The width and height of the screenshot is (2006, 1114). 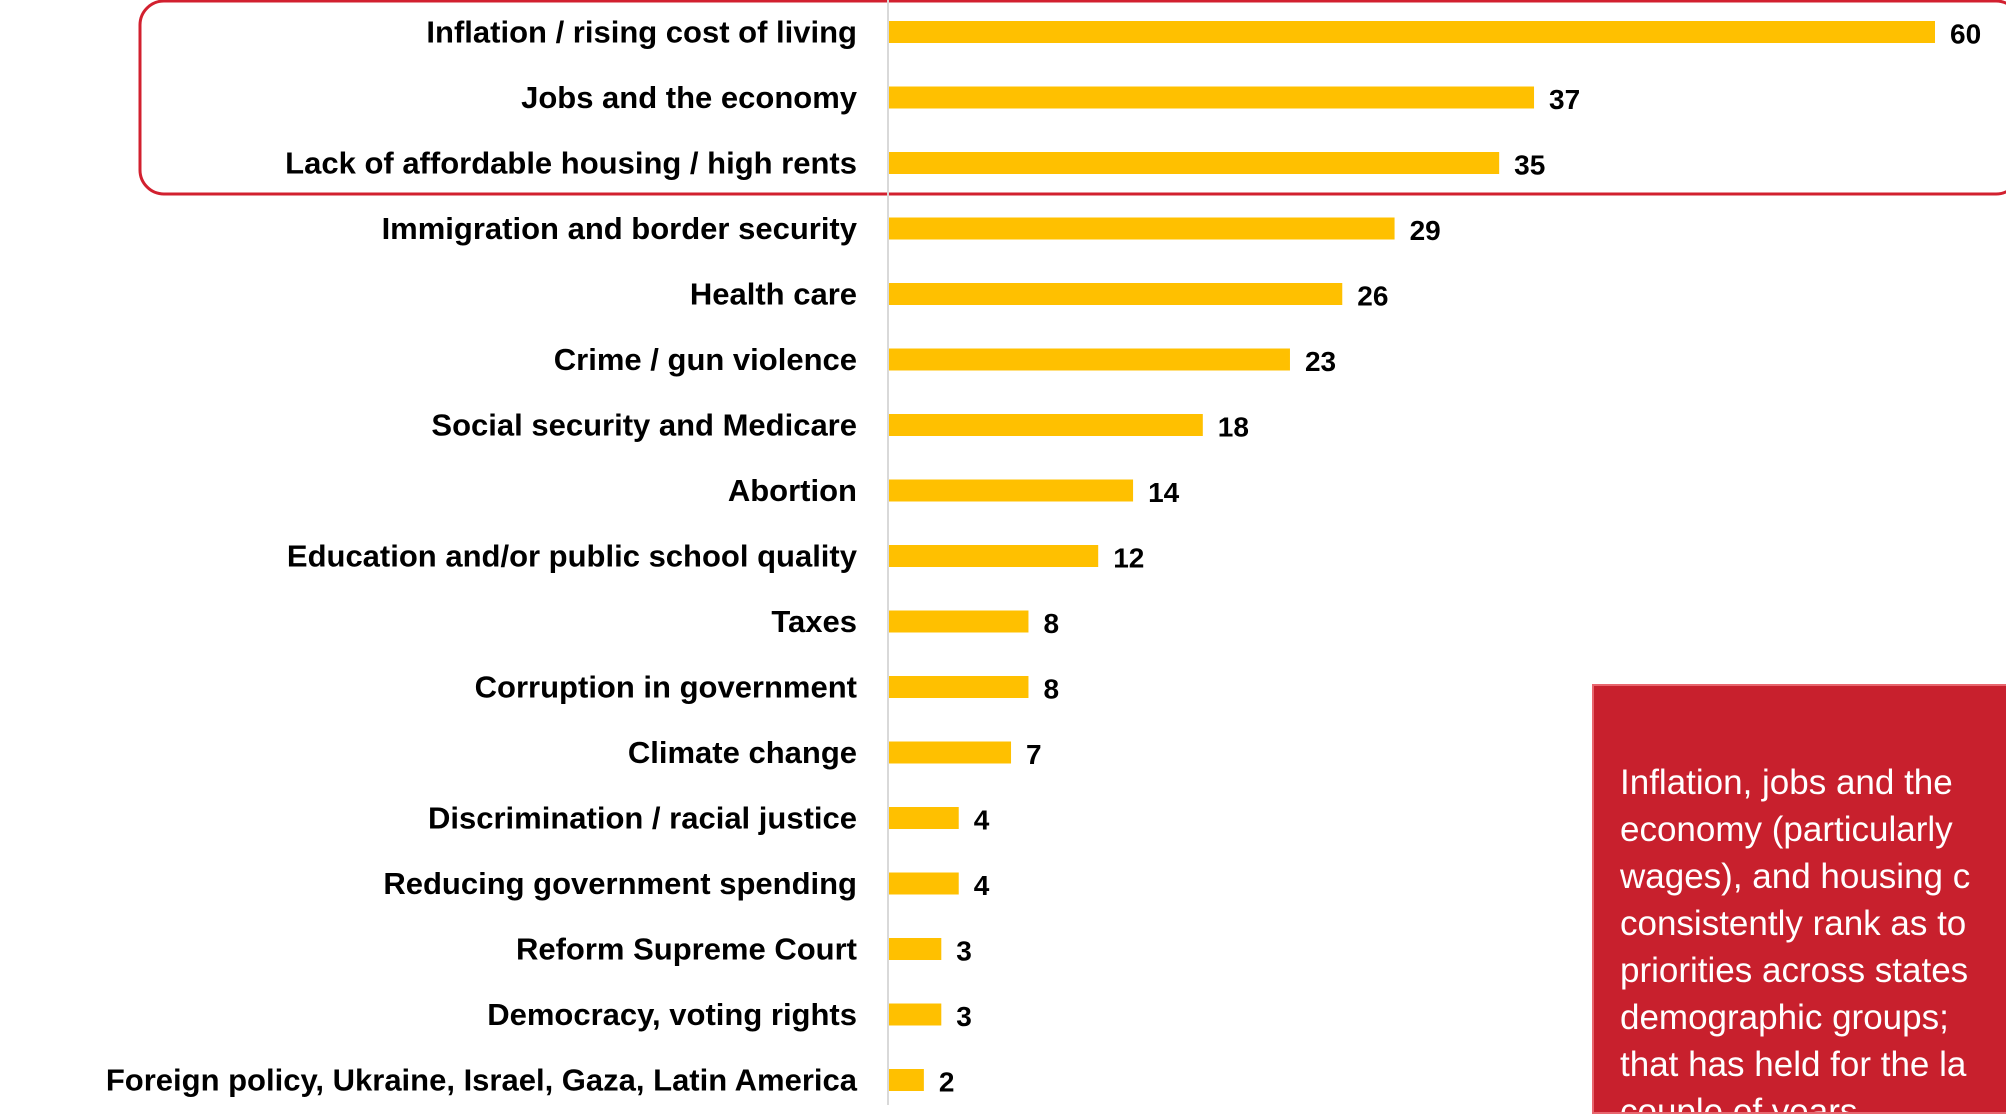 What do you see at coordinates (1233, 427) in the screenshot?
I see `value-label: 18` at bounding box center [1233, 427].